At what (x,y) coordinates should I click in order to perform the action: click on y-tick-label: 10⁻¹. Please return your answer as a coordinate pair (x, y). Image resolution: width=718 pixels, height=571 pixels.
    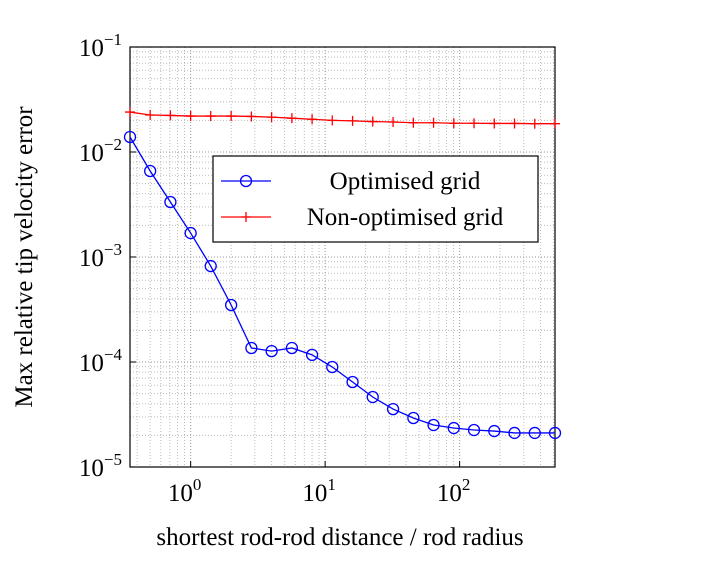
    Looking at the image, I should click on (100, 46).